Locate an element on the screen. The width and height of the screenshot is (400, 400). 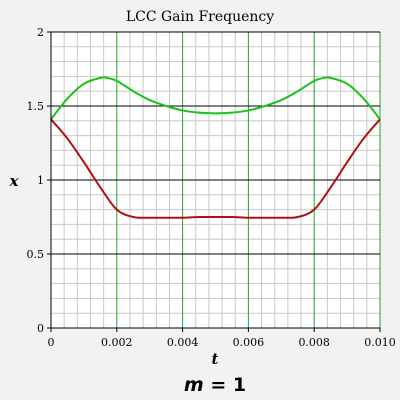
x-tick-label: 0.006 is located at coordinates (249, 342).